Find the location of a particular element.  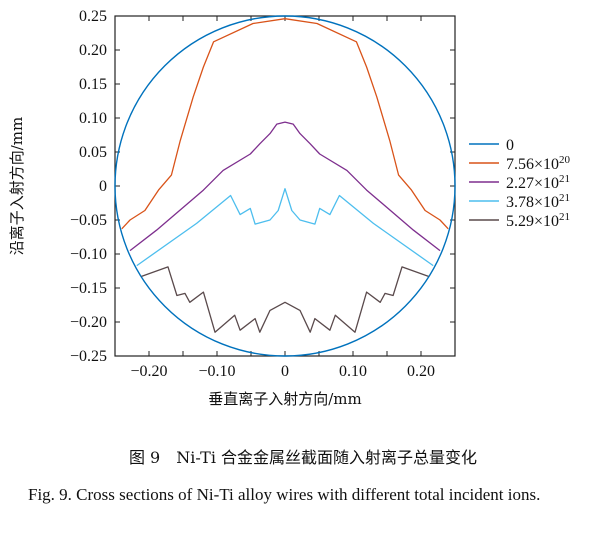

x-tick-label: −0.10 is located at coordinates (216, 371).